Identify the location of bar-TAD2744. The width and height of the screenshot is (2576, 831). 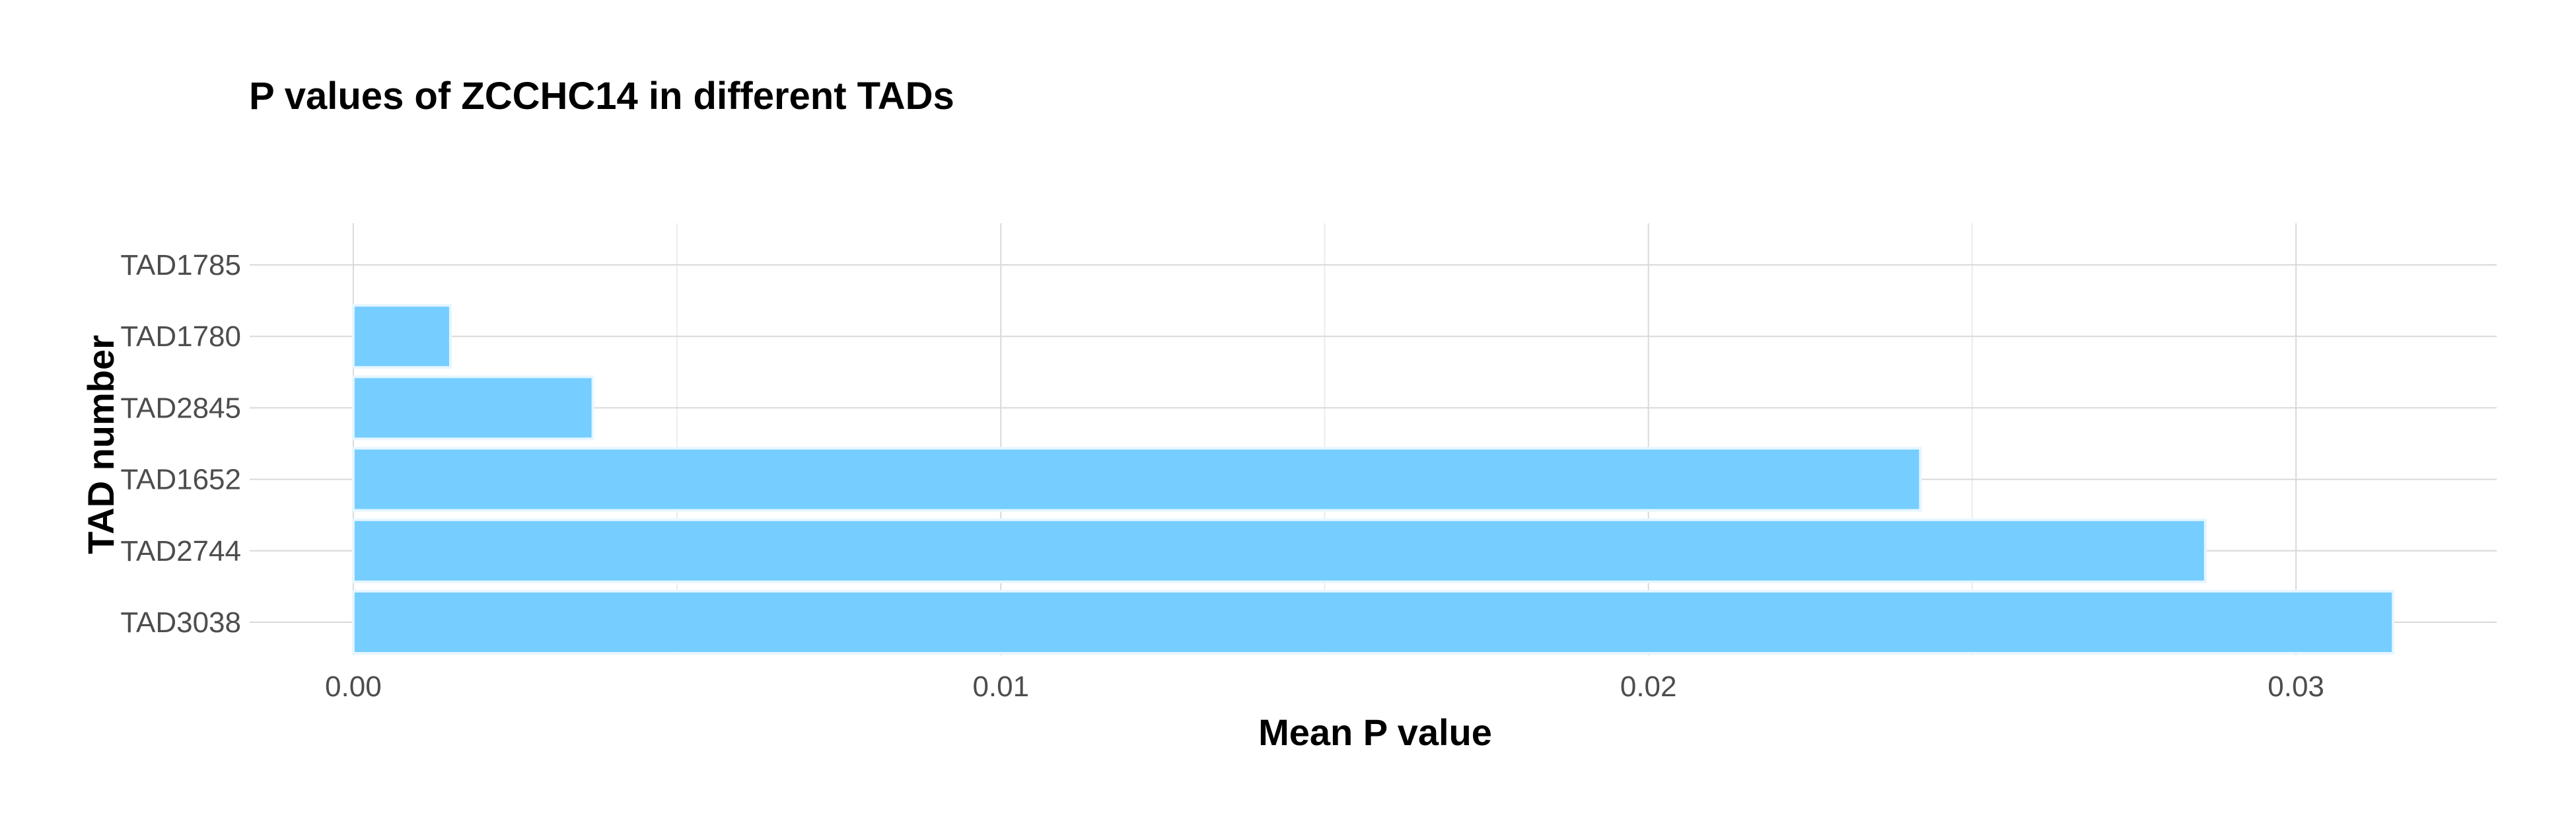
(1279, 550).